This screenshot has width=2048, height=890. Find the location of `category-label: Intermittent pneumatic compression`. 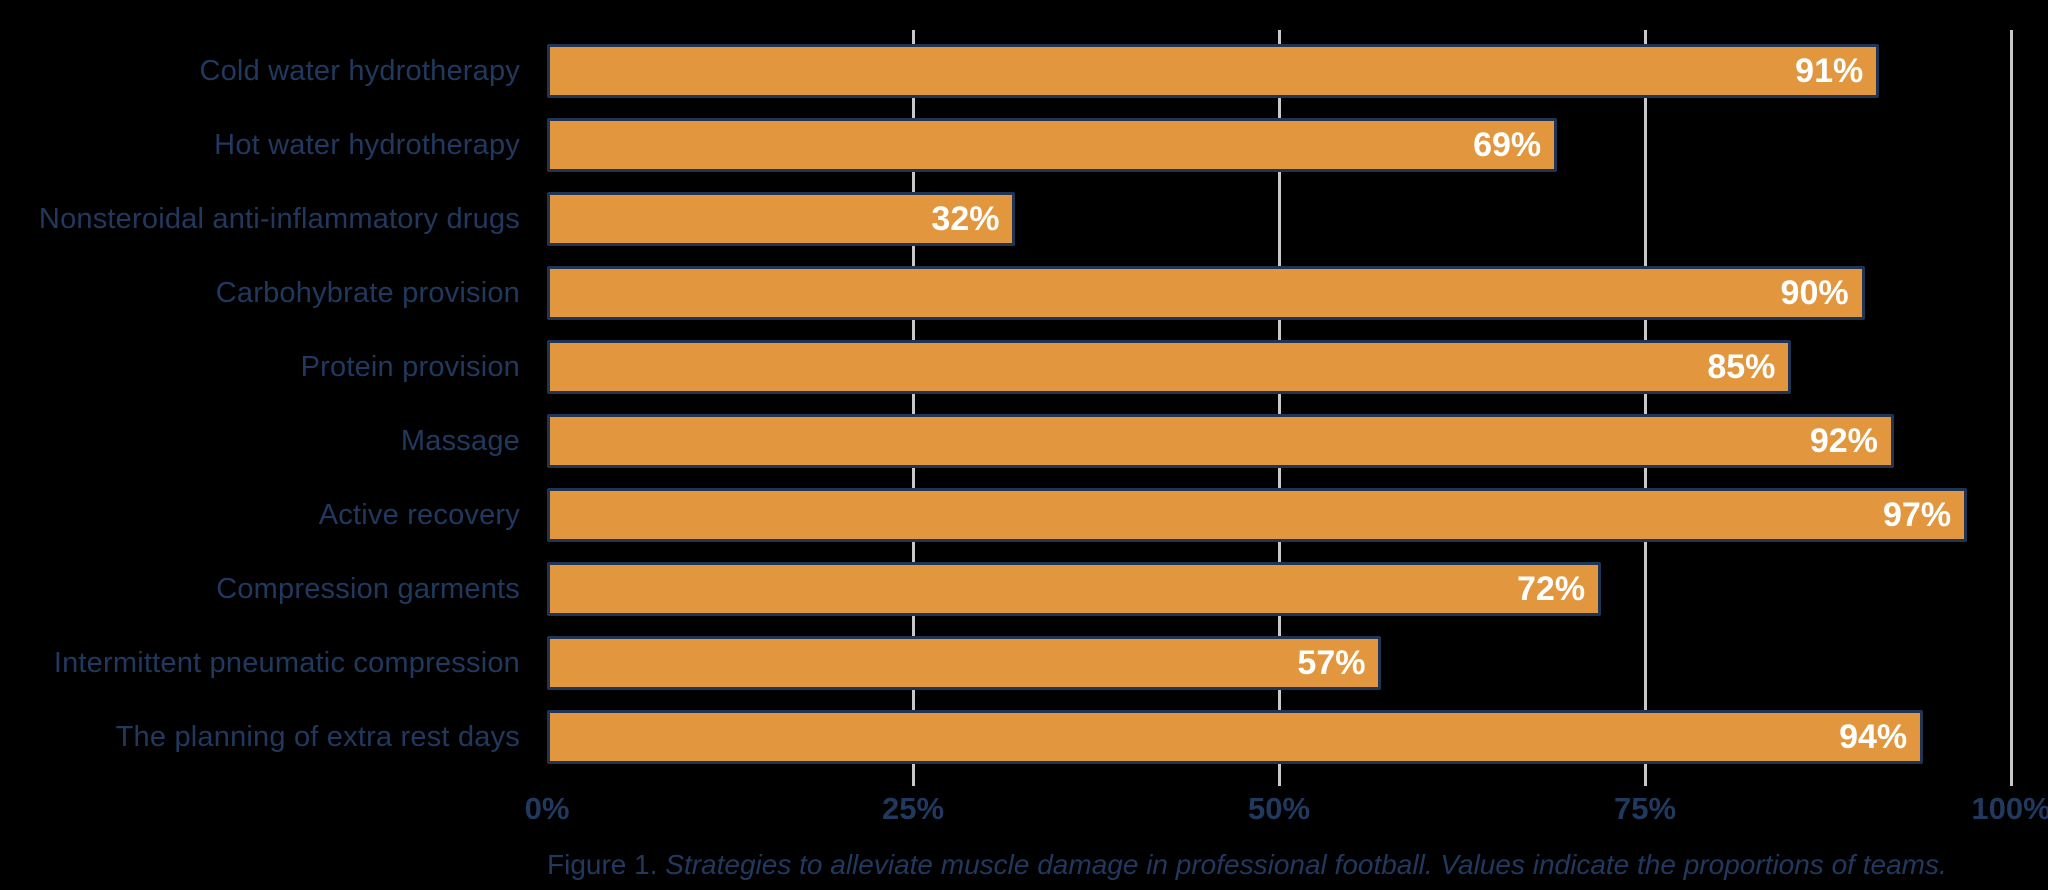

category-label: Intermittent pneumatic compression is located at coordinates (286, 662).